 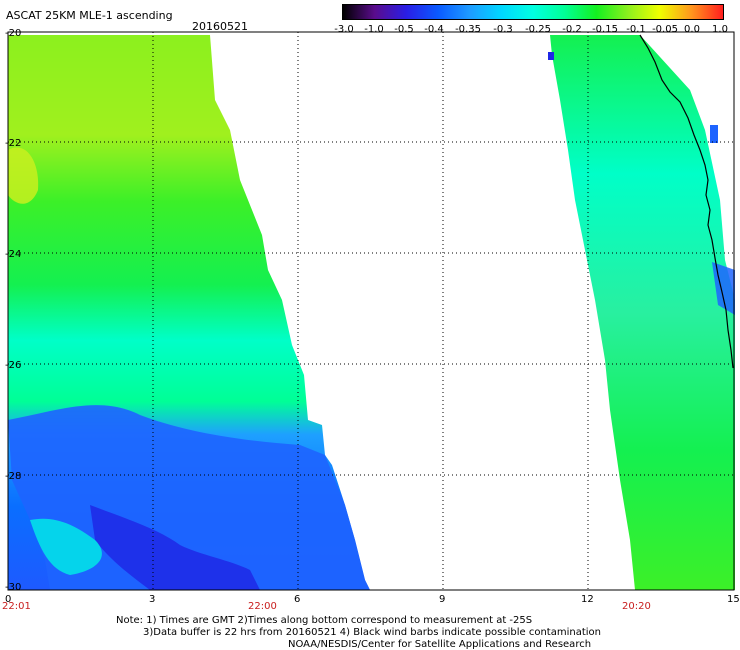 I want to click on scale-label: -3.0, so click(x=344, y=29).